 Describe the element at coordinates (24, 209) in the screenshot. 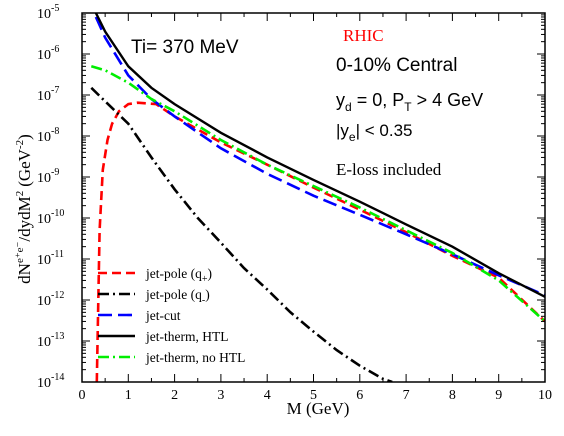

I see `y-axis-title: dNe⁺e⁻/dydM2(GeV-2)` at that location.